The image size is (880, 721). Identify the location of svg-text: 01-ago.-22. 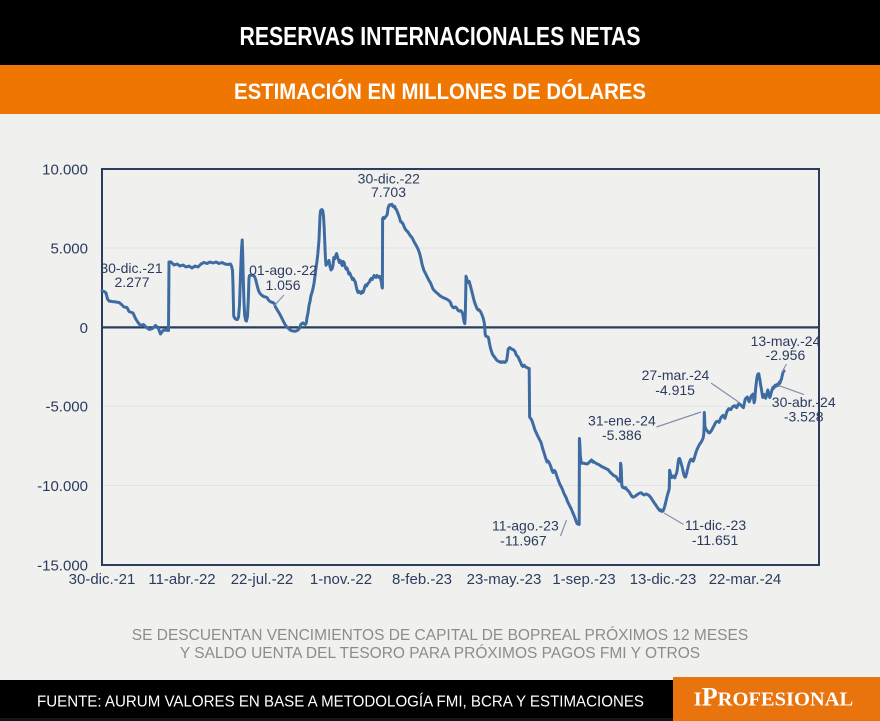
(283, 270).